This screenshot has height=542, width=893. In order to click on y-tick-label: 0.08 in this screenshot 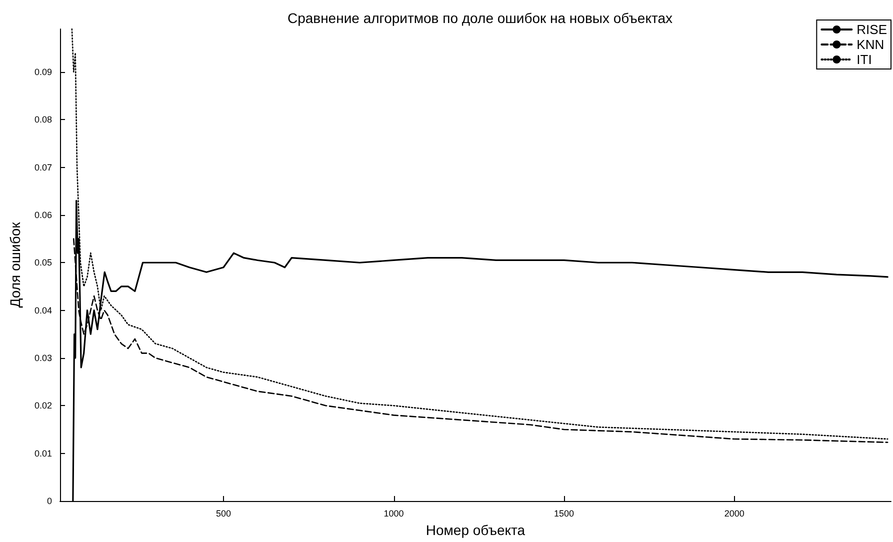, I will do `click(43, 119)`.